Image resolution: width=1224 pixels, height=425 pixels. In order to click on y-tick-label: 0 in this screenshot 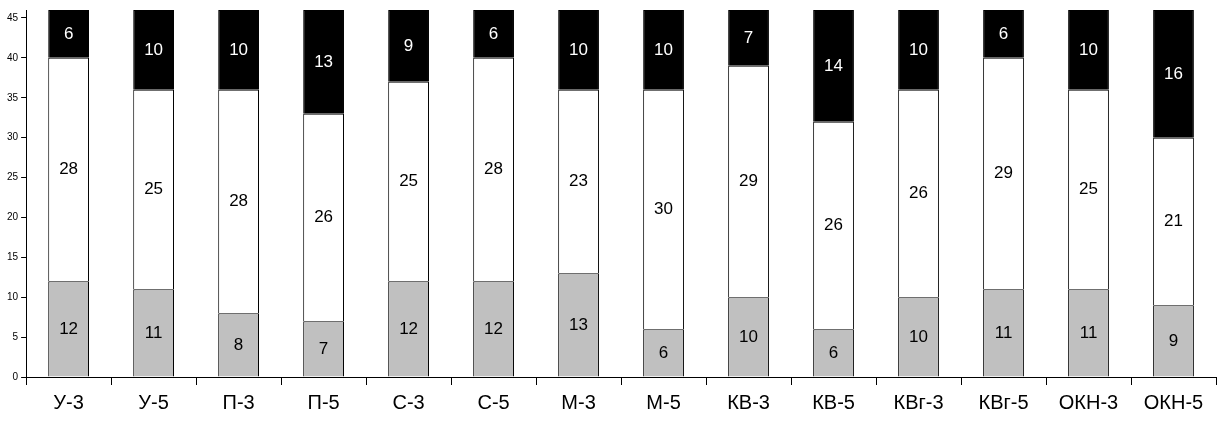, I will do `click(15, 376)`.